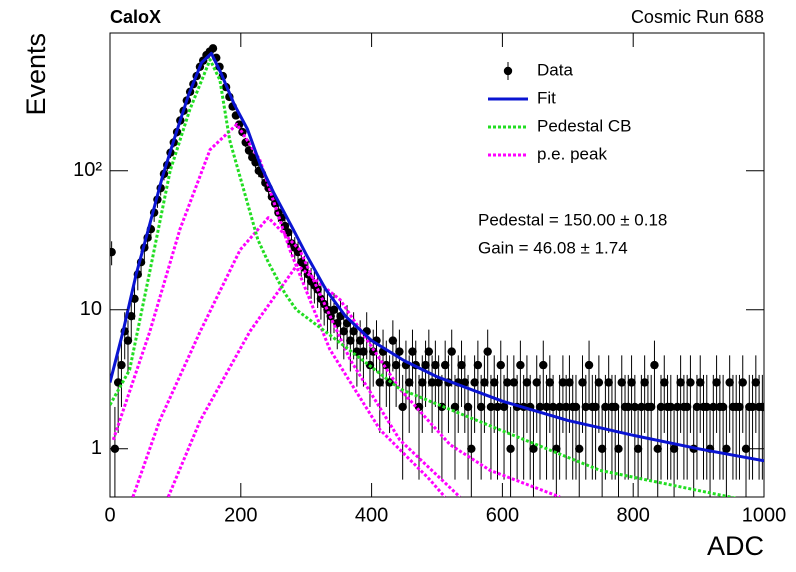  Describe the element at coordinates (96, 448) in the screenshot. I see `y-tick-label: 1` at that location.